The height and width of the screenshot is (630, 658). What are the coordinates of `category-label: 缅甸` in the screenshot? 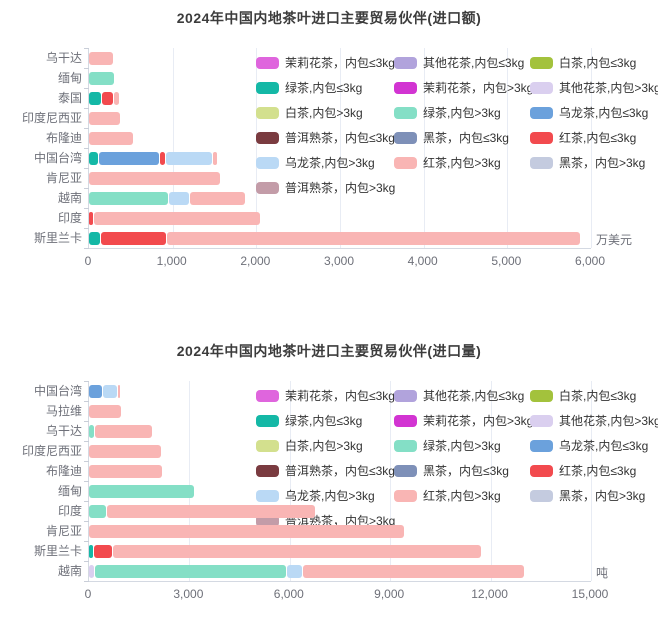 It's located at (69, 78).